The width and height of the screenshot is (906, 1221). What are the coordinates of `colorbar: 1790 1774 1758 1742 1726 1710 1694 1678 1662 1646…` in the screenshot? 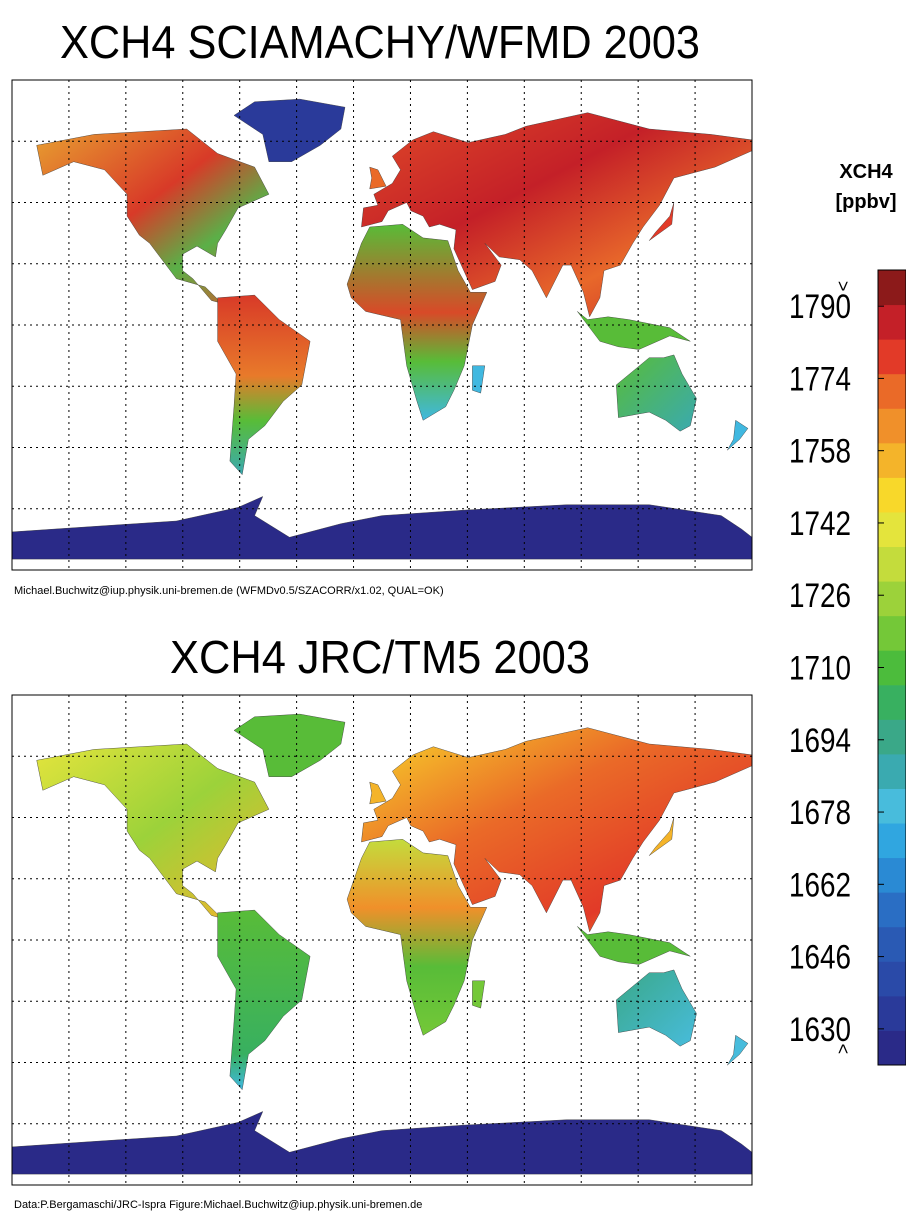 It's located at (847, 667).